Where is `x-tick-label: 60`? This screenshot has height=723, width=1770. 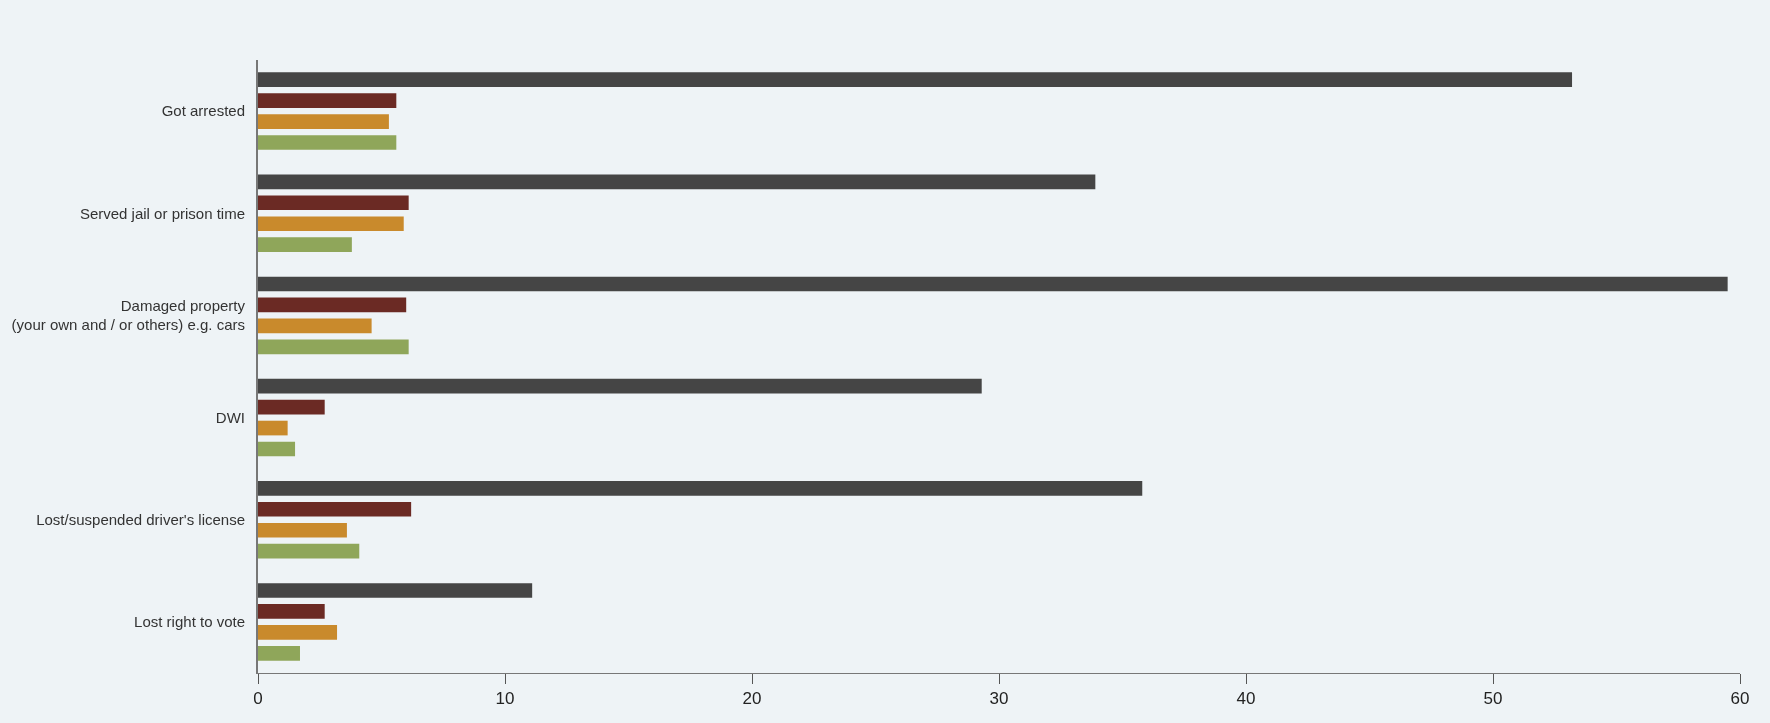
x-tick-label: 60 is located at coordinates (1740, 699).